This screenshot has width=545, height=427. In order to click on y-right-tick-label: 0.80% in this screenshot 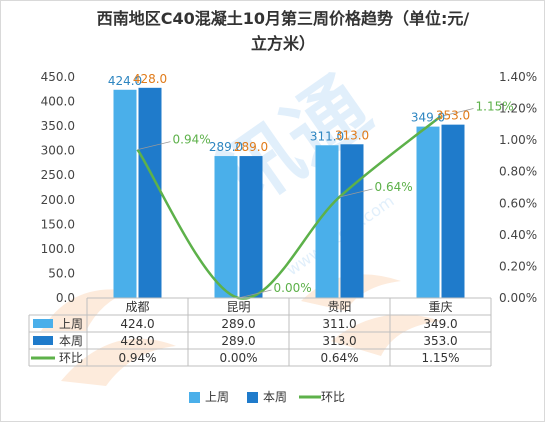, I will do `click(518, 172)`.